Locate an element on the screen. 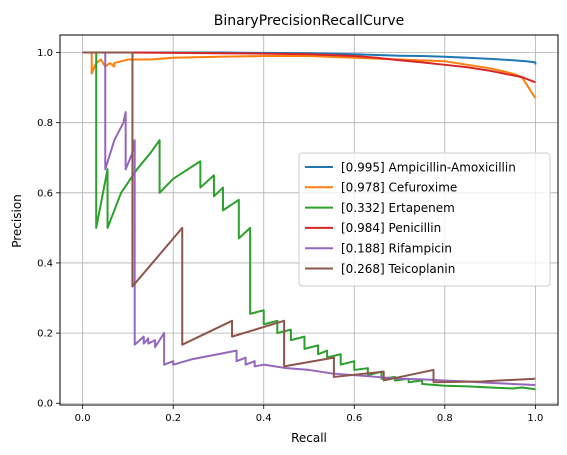 This screenshot has width=567, height=455. x-tick-label: 1.0 is located at coordinates (535, 418).